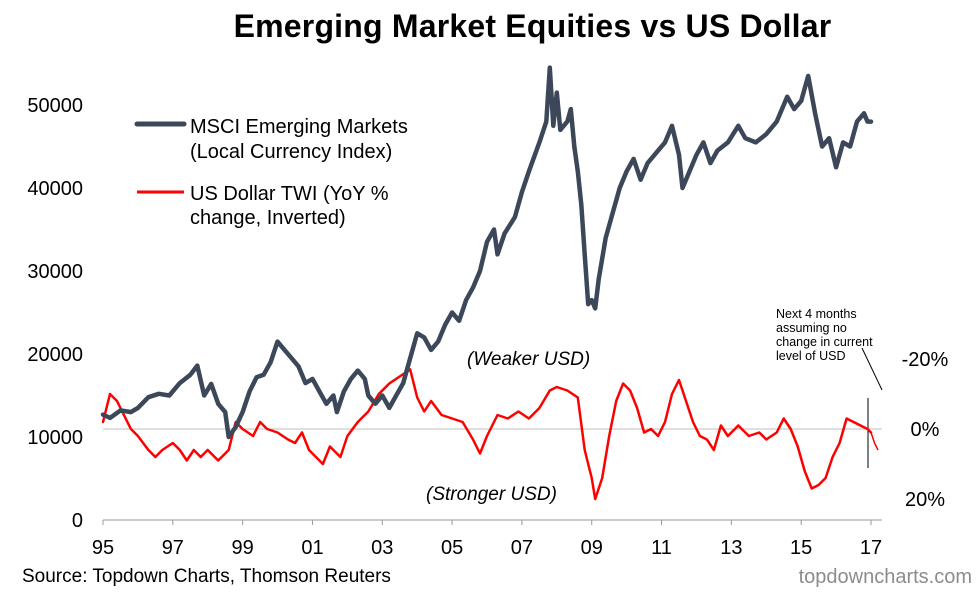 The height and width of the screenshot is (603, 980). What do you see at coordinates (872, 369) in the screenshot?
I see `annotation-pointer` at bounding box center [872, 369].